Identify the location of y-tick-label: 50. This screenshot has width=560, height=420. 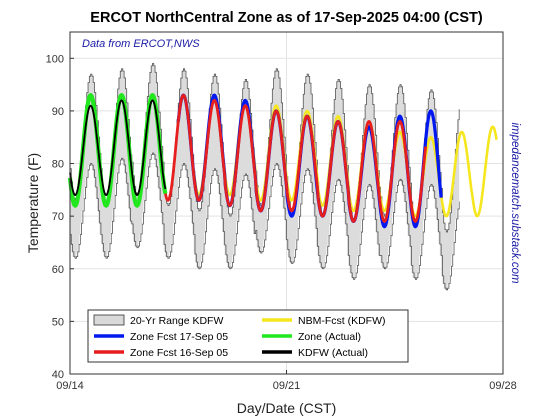
(58, 322).